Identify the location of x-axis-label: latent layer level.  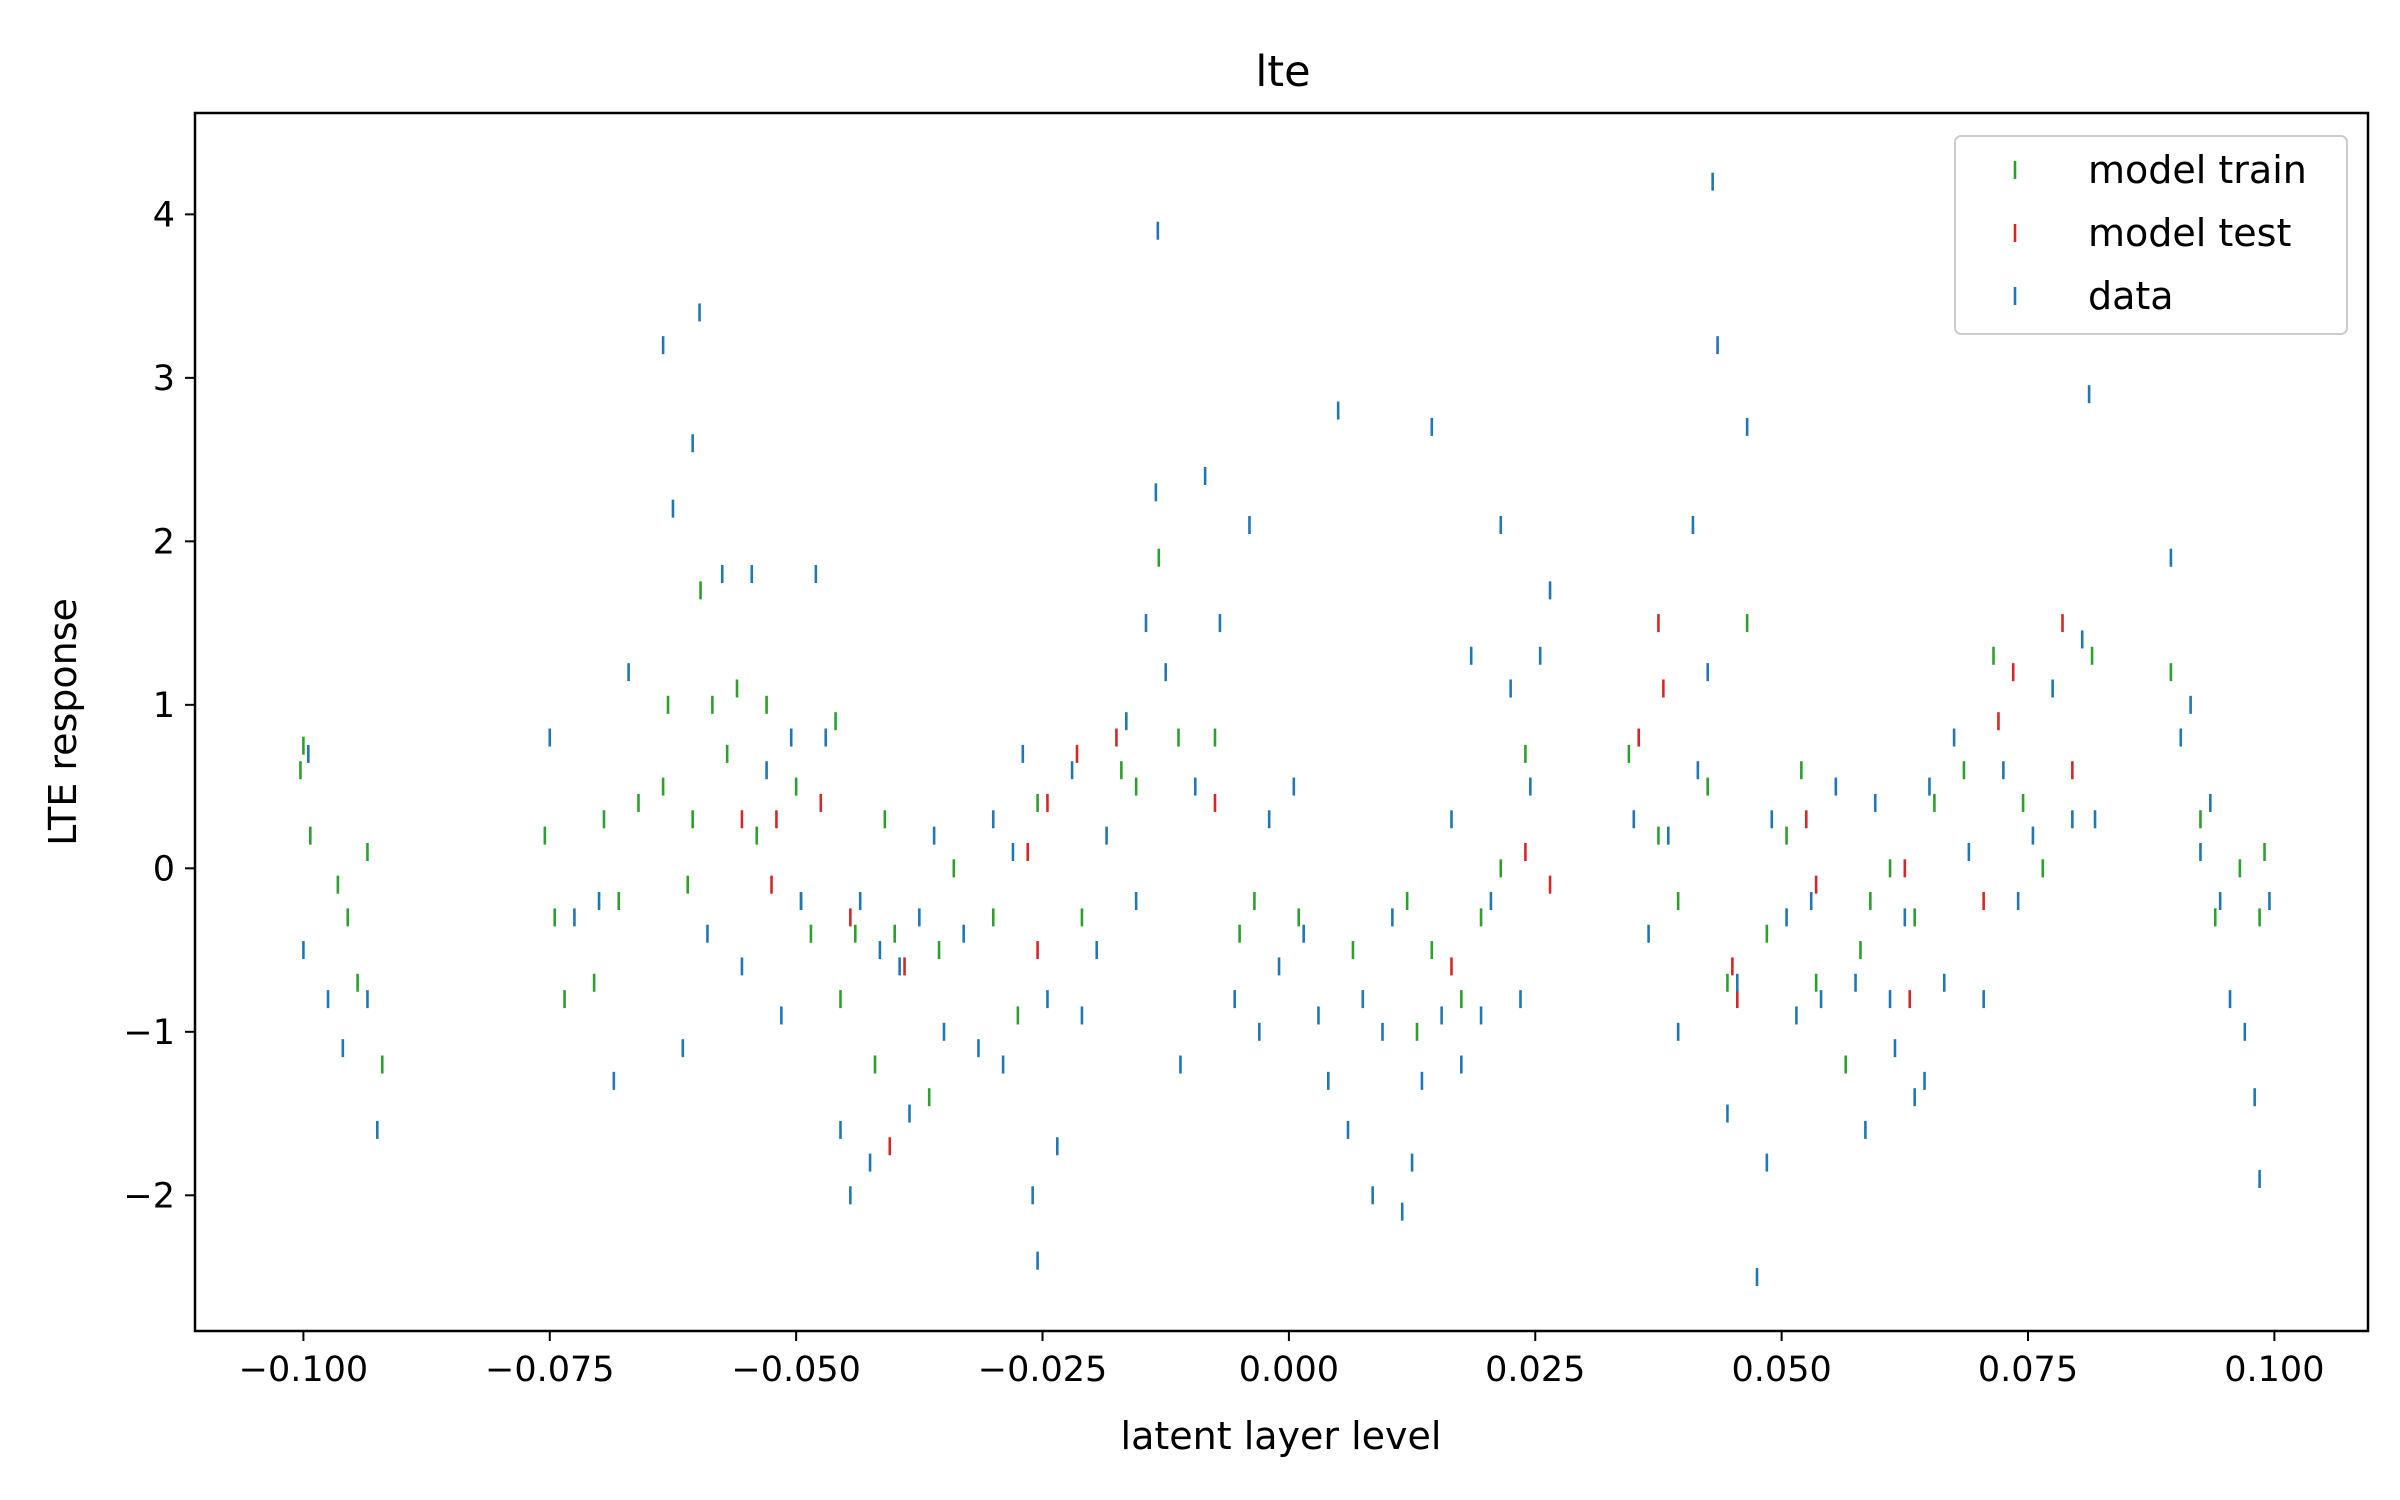
(1281, 1436).